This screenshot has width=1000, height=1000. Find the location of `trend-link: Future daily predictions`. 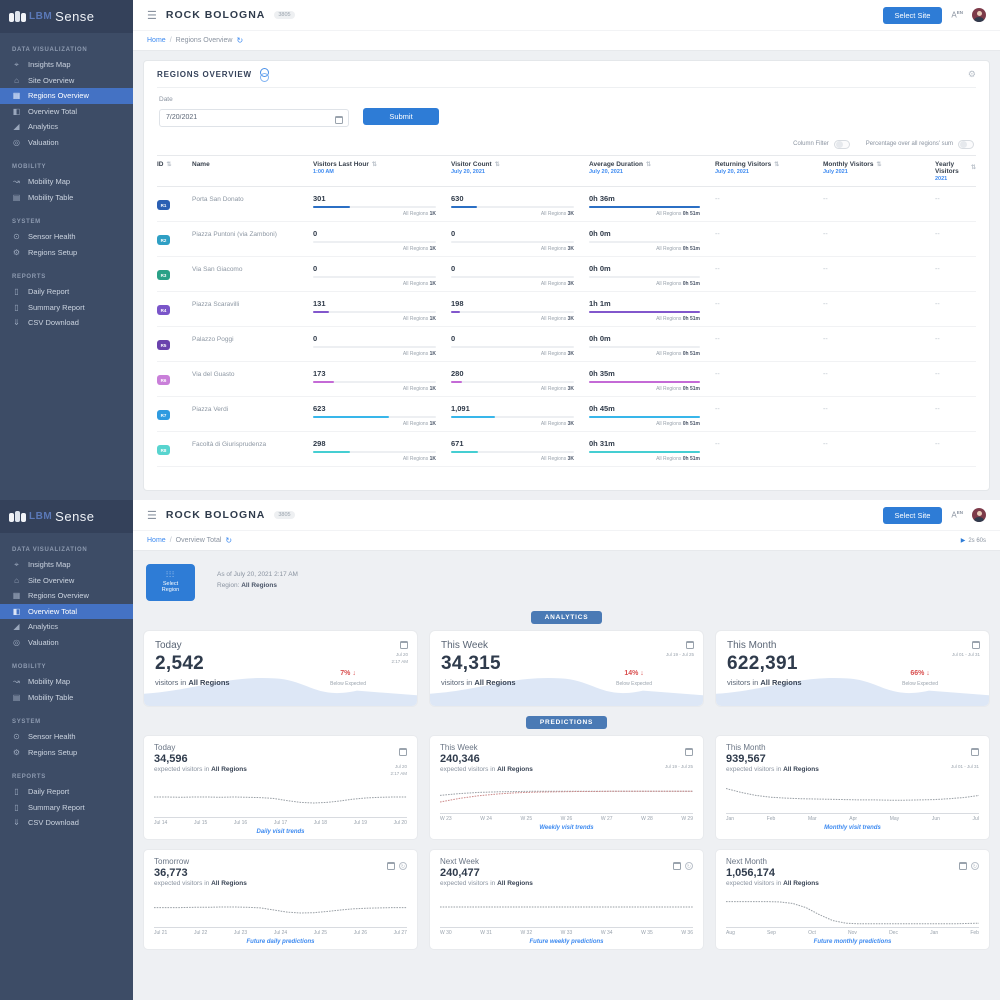

trend-link: Future daily predictions is located at coordinates (280, 942).